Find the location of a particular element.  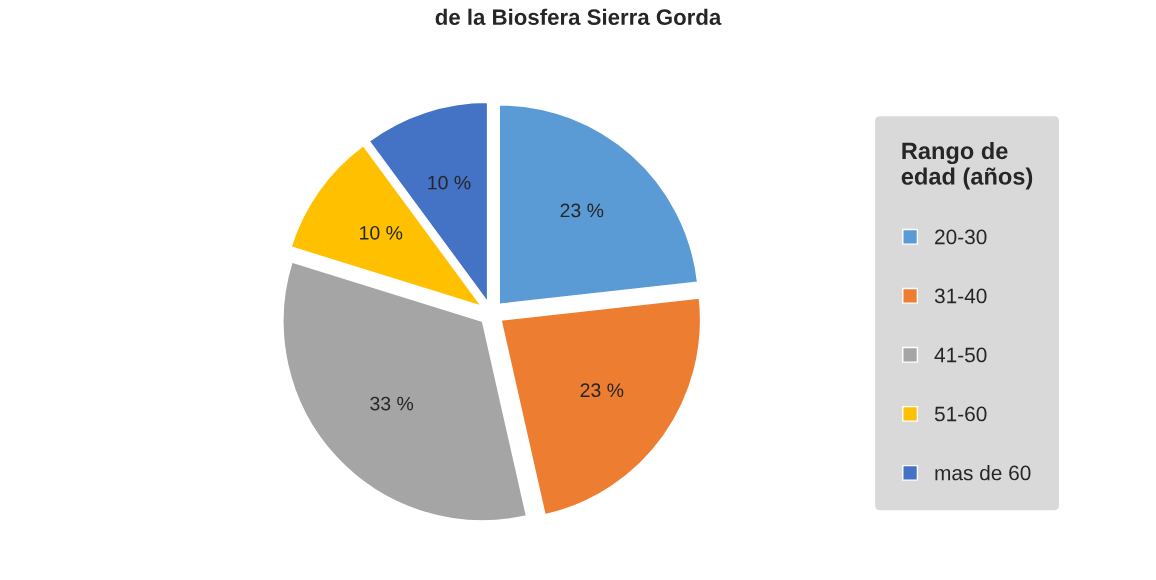

legend-title: Rango de edad (años) is located at coordinates (967, 165).